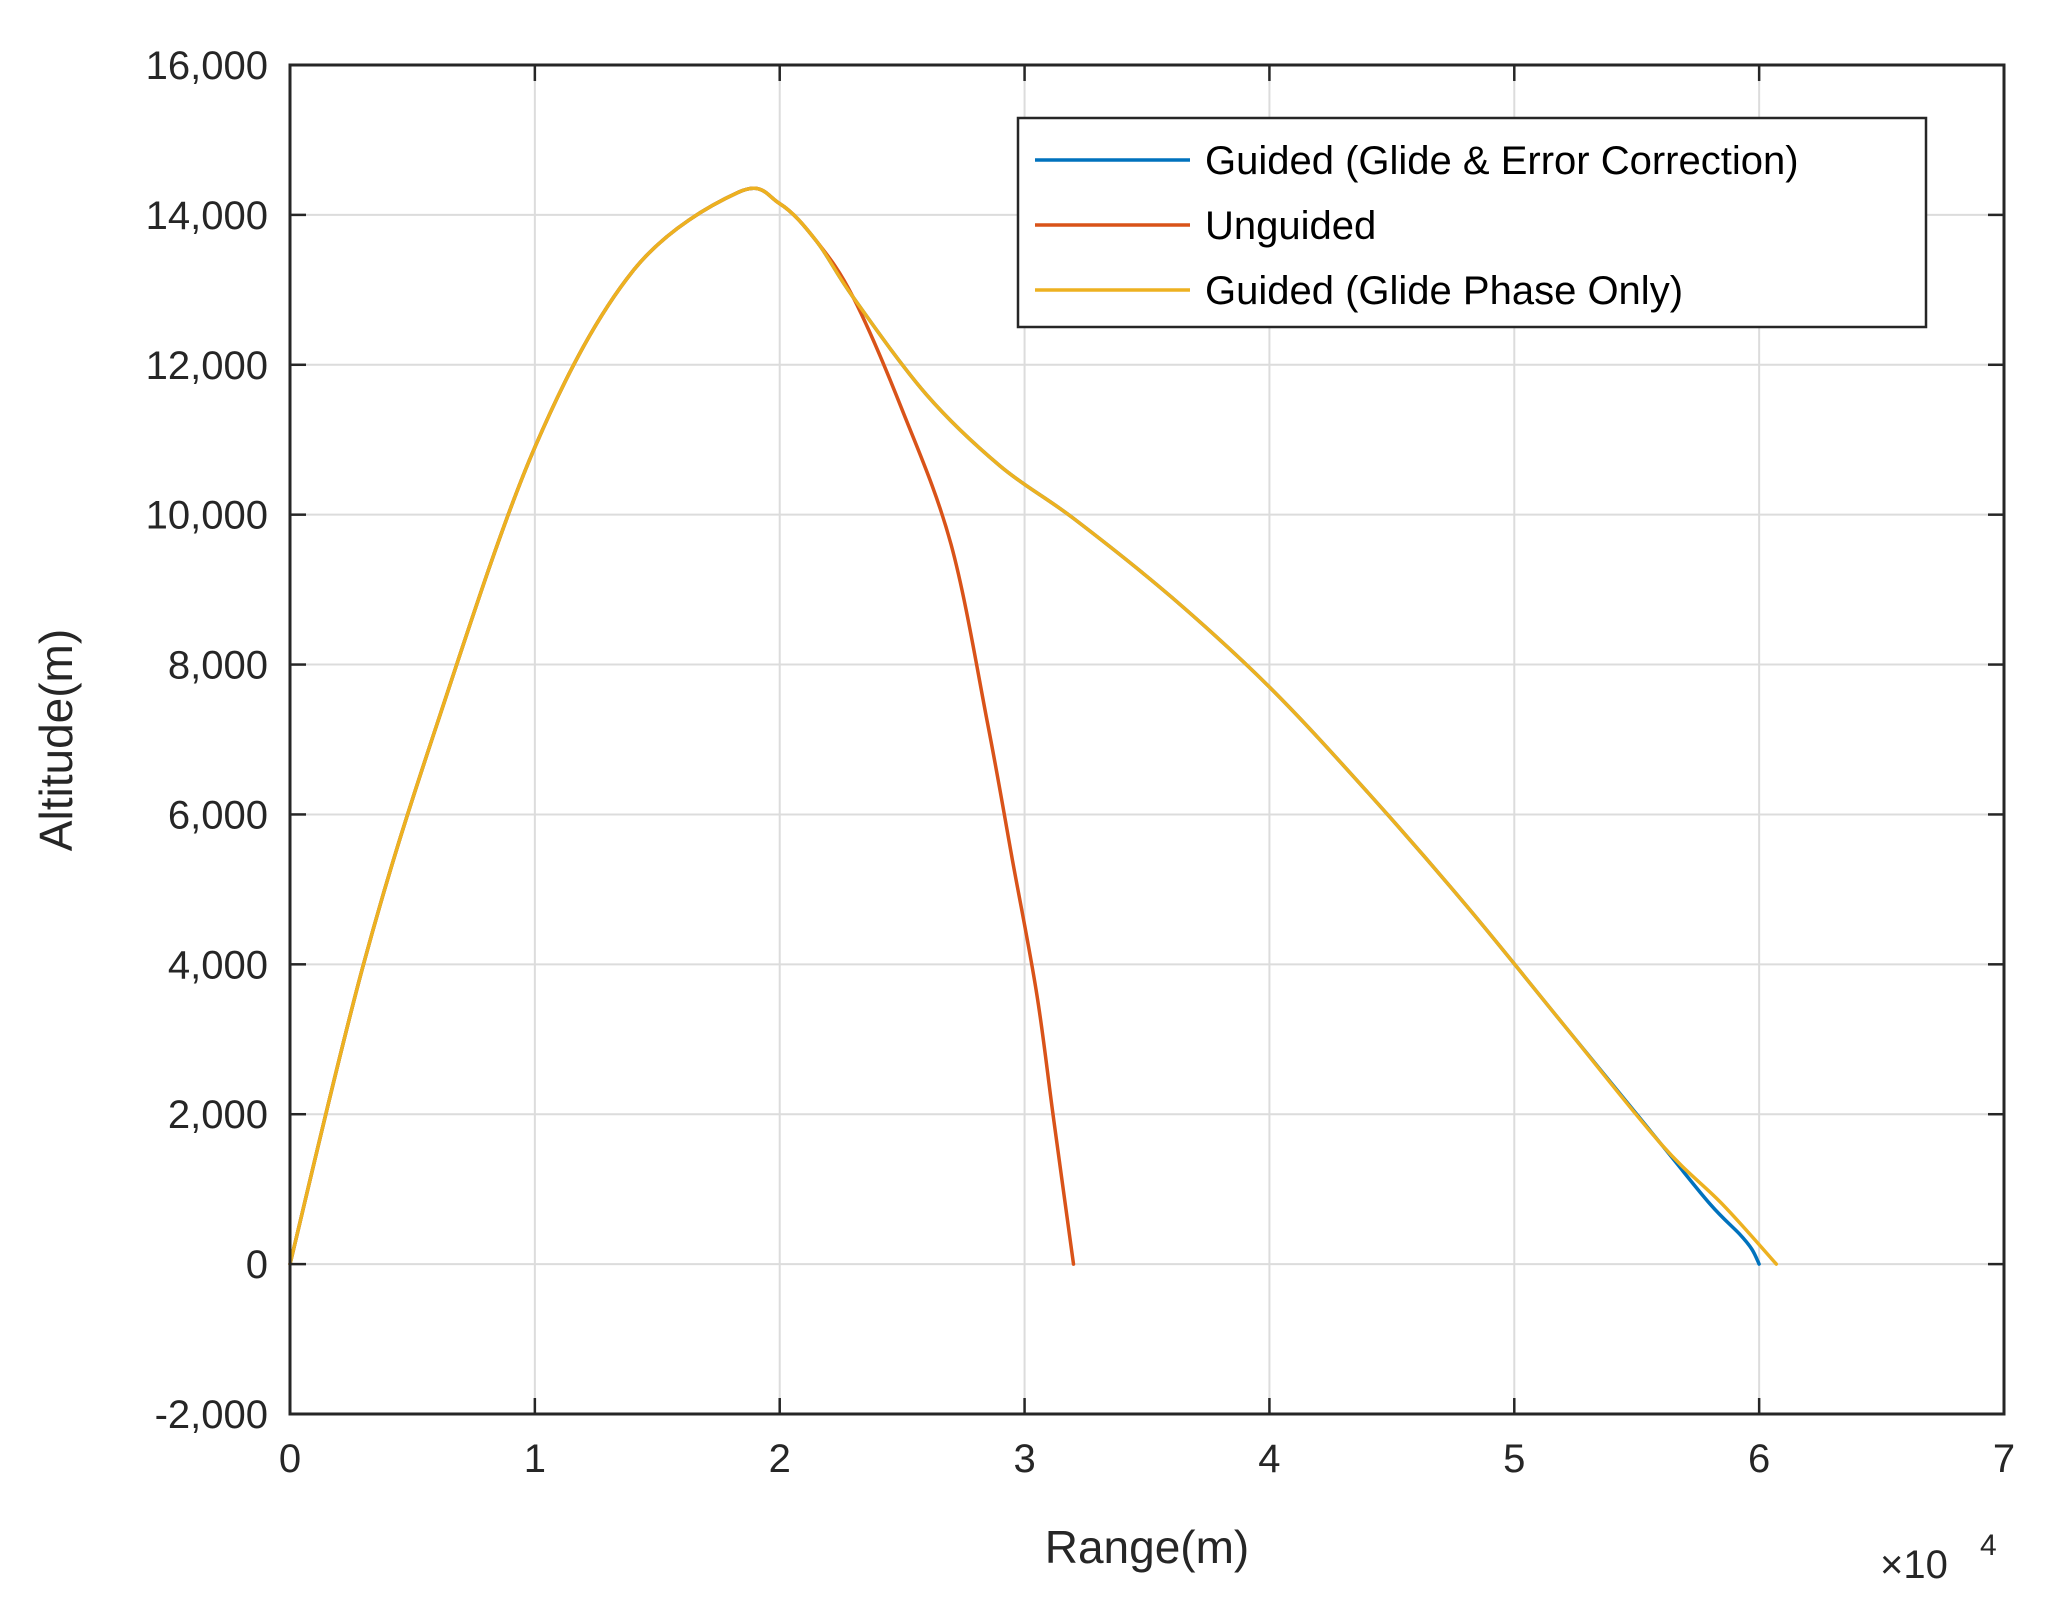 Image resolution: width=2051 pixels, height=1601 pixels. I want to click on x-tick-label: 6, so click(1759, 1459).